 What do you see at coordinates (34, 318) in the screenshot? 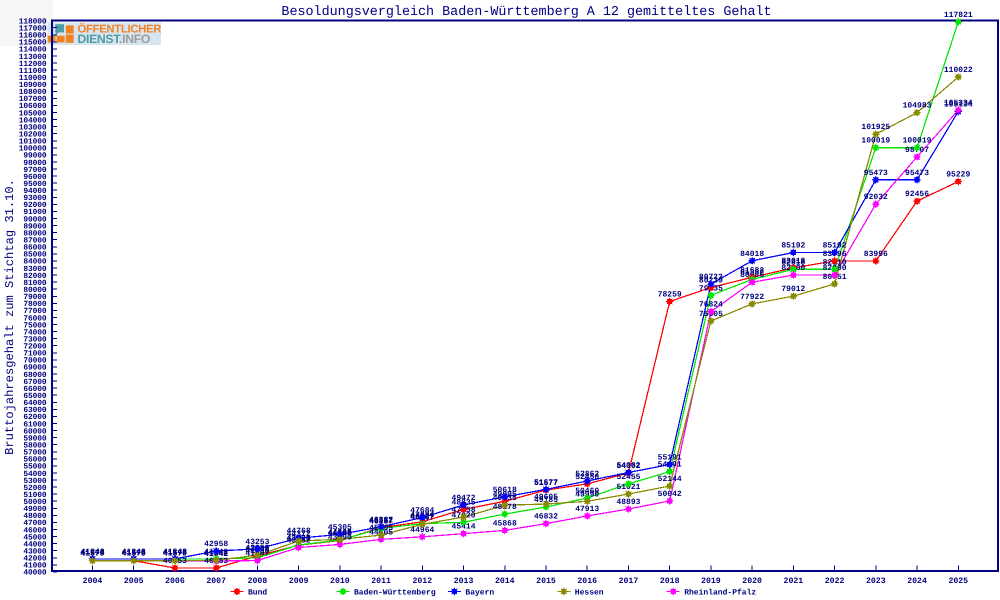
I see `svg-text: 76000` at bounding box center [34, 318].